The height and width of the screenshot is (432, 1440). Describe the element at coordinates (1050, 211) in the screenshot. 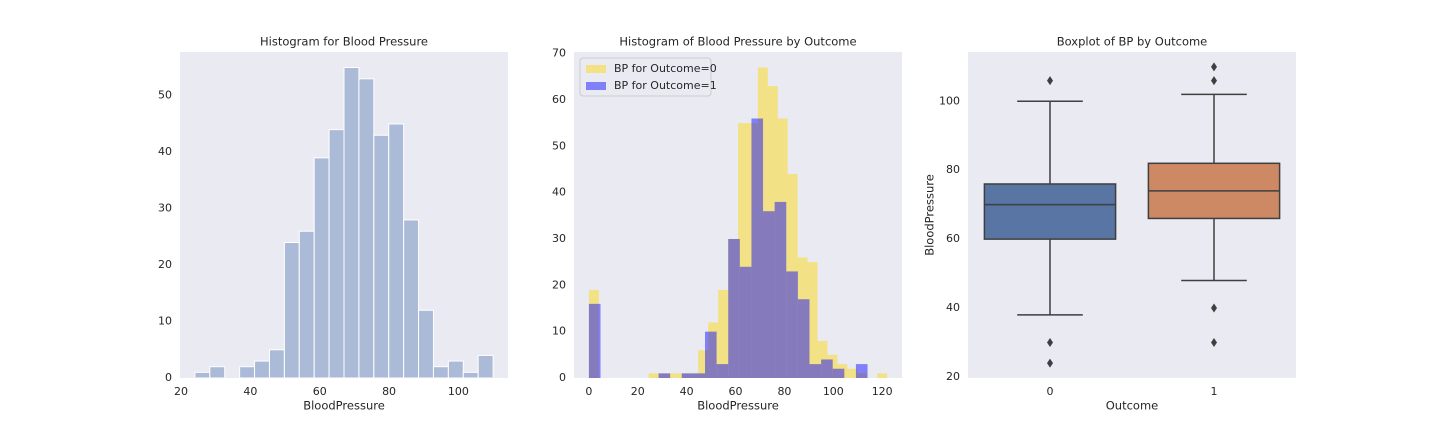

I see `box` at that location.